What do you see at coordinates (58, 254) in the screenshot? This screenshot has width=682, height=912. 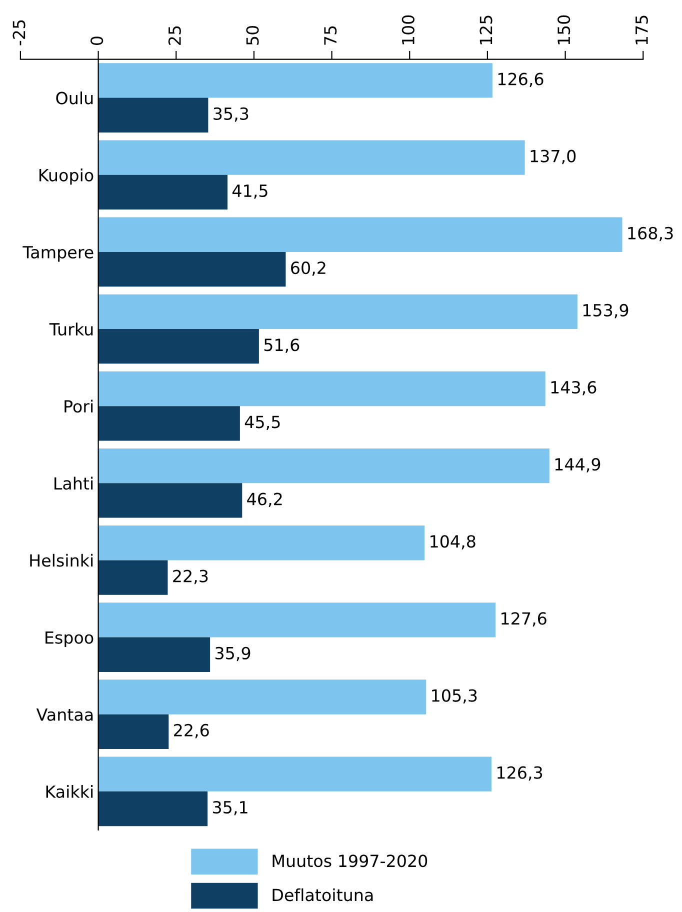 I see `y-tick-label: Tampere` at bounding box center [58, 254].